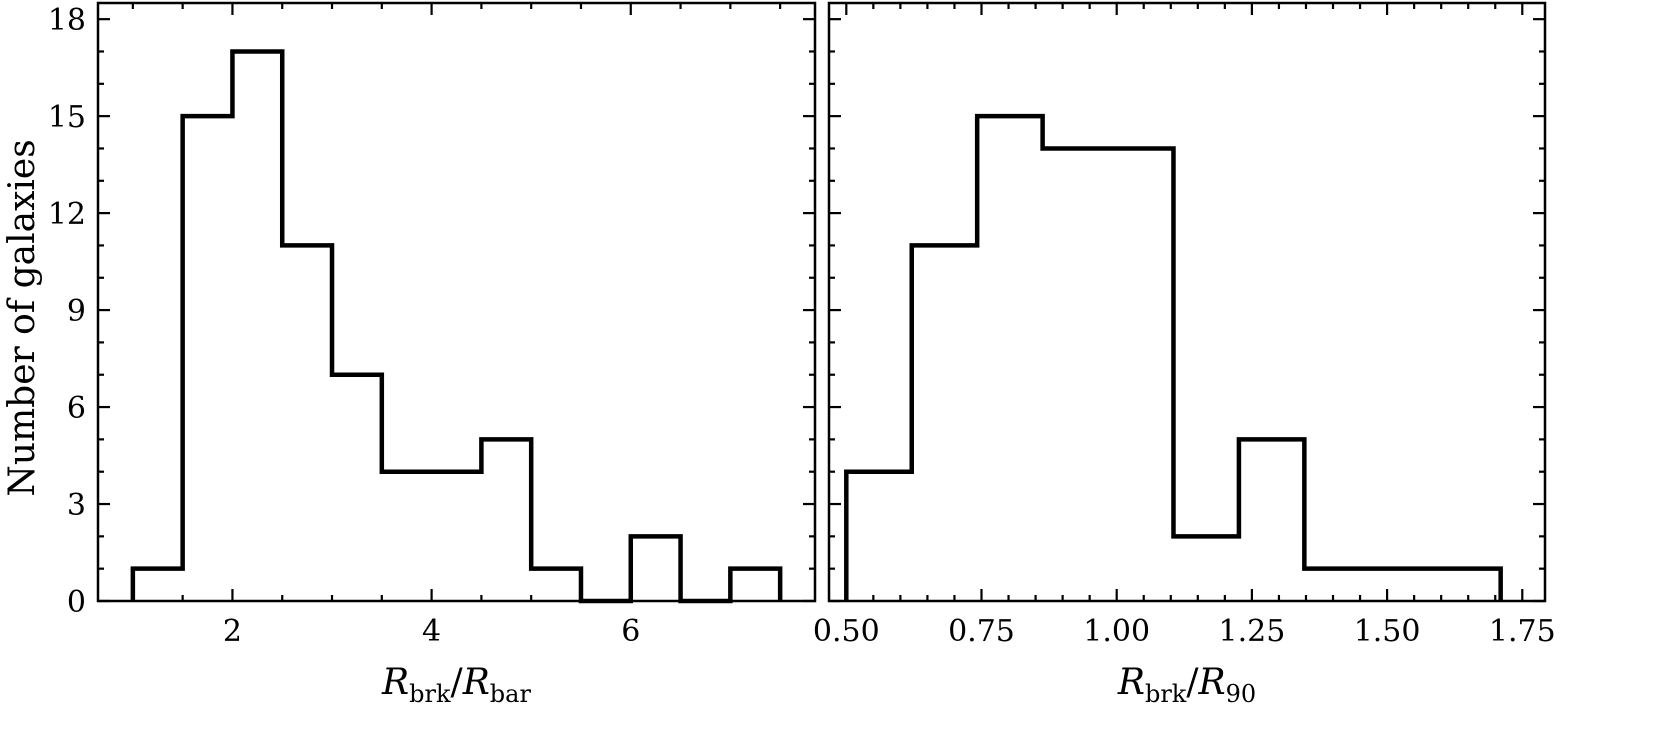 This screenshot has height=745, width=1661. Describe the element at coordinates (1251, 631) in the screenshot. I see `x-tick-label: 1.25` at that location.